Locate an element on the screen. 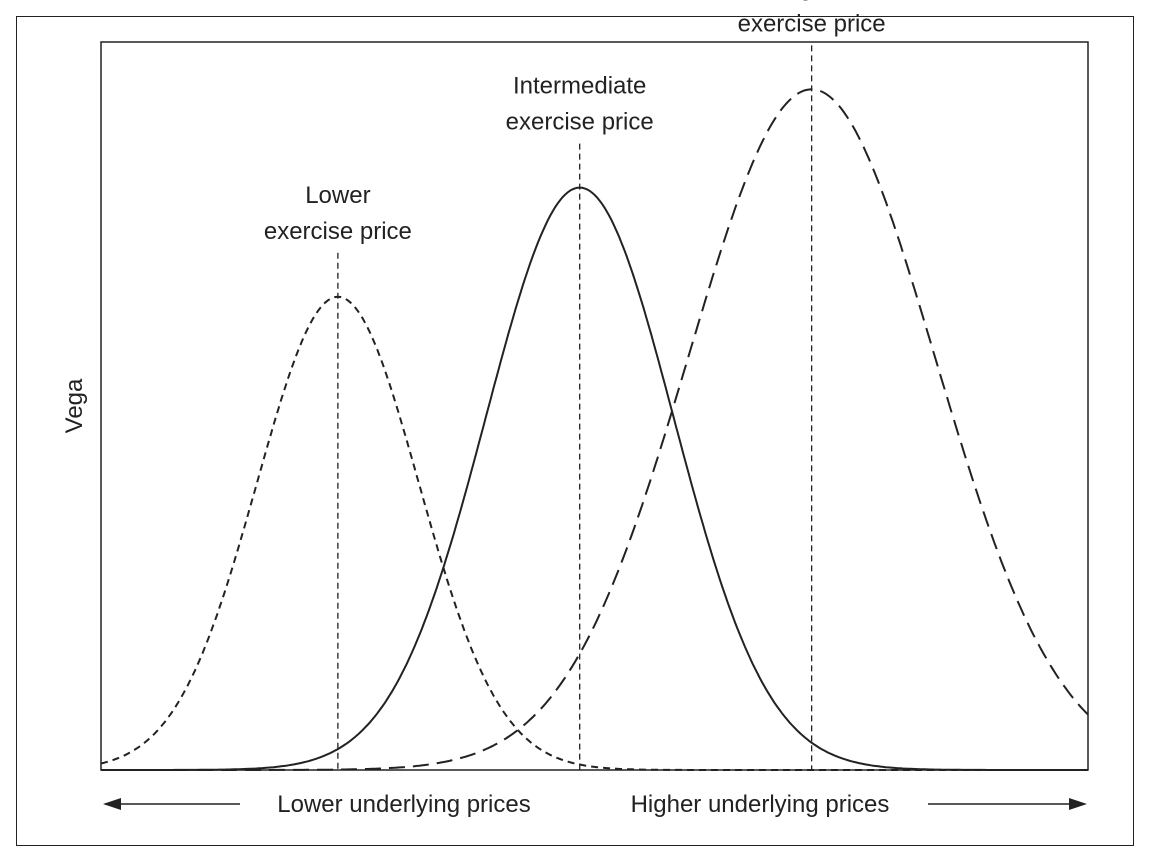 This screenshot has width=1151, height=866. series-label-lower-exercise-price-line-1: Lower is located at coordinates (337, 195).